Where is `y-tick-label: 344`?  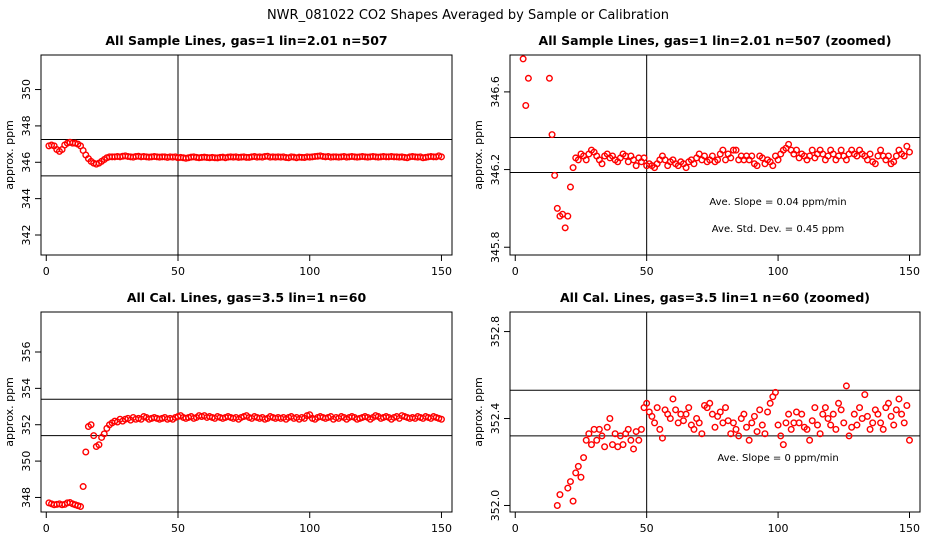 y-tick-label: 344 is located at coordinates (26, 198).